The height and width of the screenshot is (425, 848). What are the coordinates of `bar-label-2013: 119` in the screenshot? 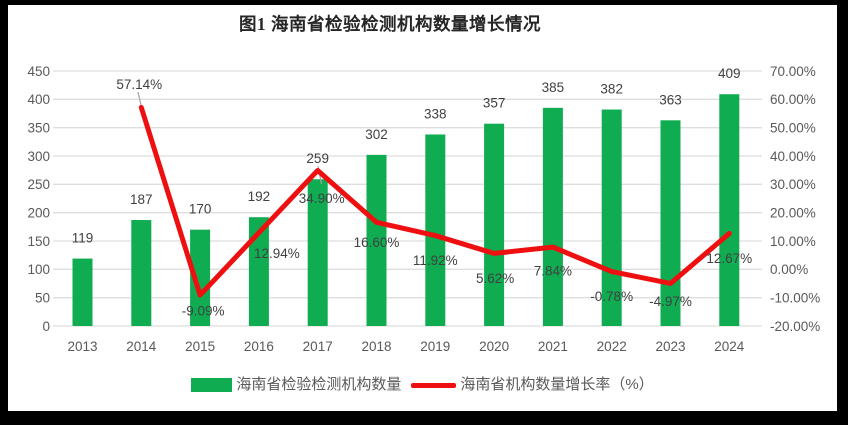 It's located at (83, 238).